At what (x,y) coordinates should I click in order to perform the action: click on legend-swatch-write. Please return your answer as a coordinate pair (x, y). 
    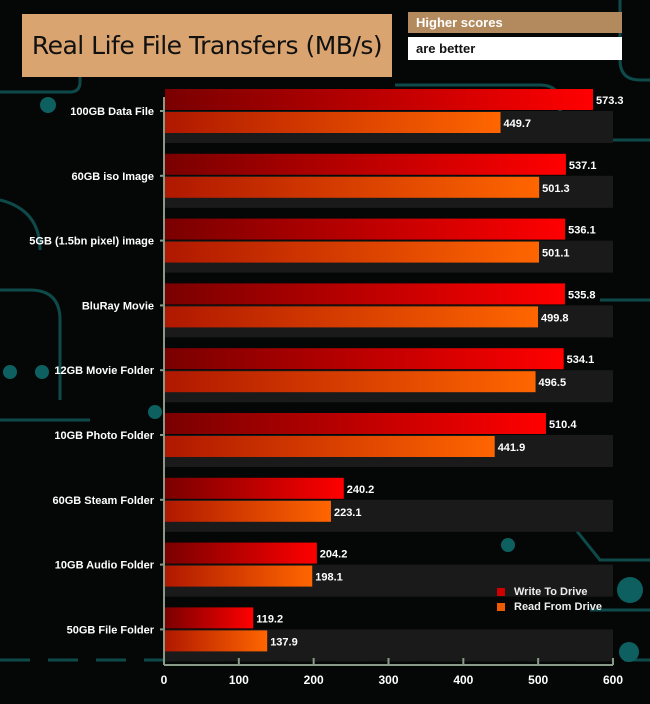
    Looking at the image, I should click on (501, 591).